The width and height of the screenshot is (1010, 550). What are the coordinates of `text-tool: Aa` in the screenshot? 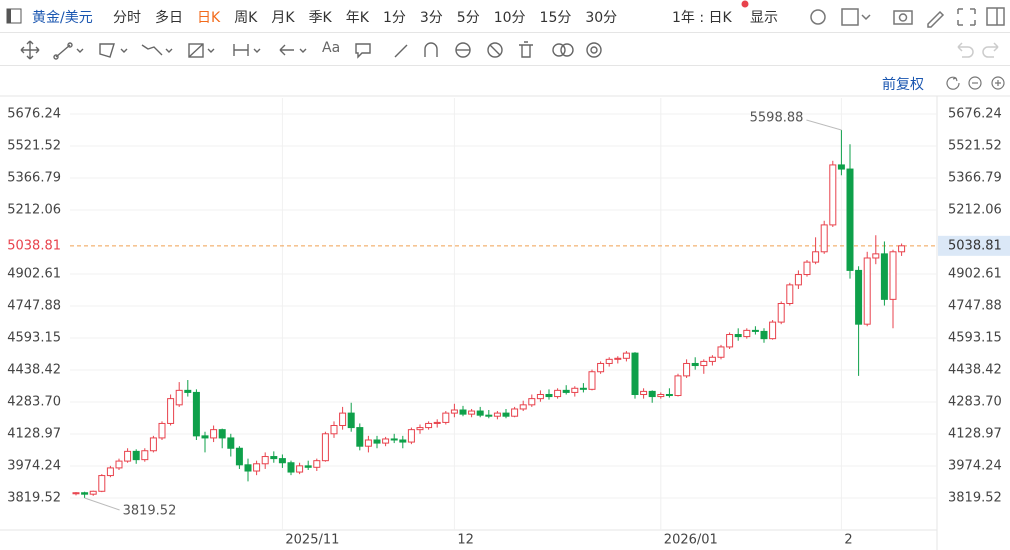 It's located at (331, 48).